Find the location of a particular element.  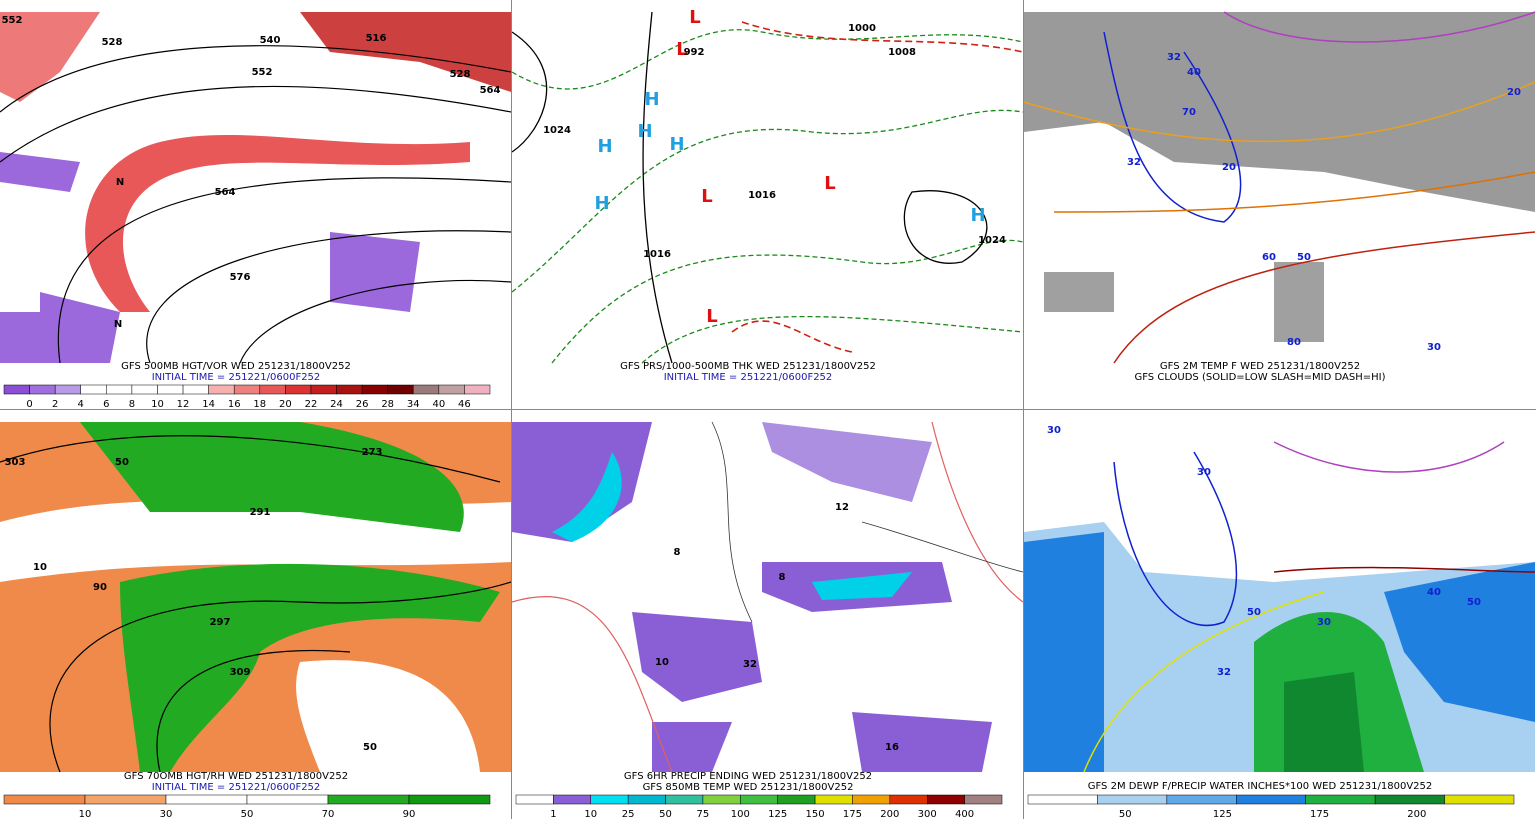

map-label: 528 is located at coordinates (460, 74).